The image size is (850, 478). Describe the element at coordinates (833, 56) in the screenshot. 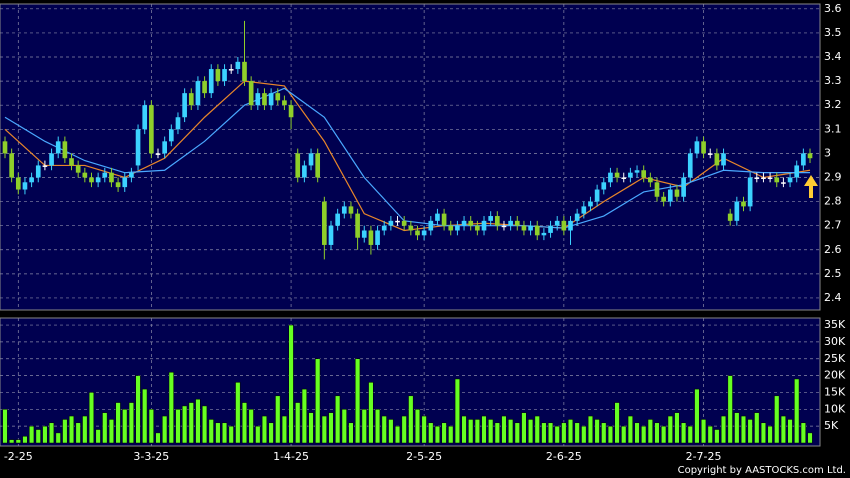

I see `y-tick-label: 3.4` at that location.